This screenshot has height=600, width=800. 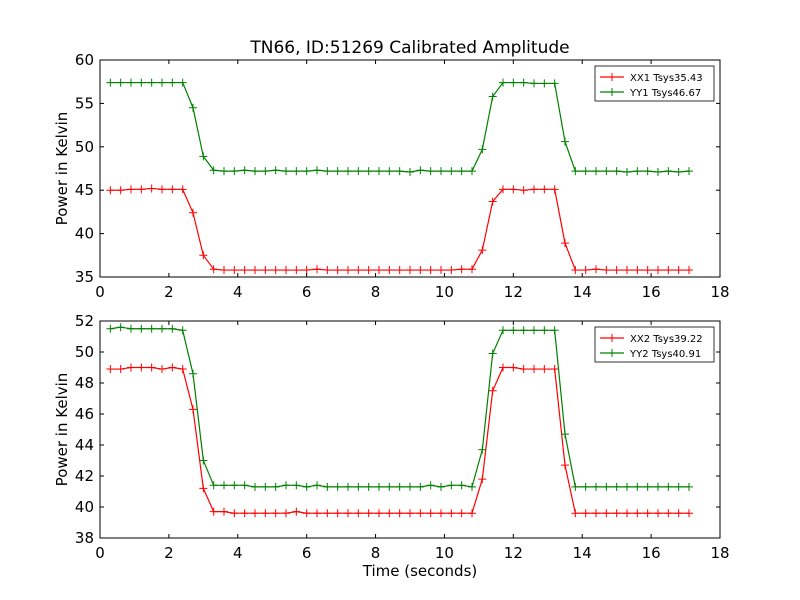 I want to click on legend-label: YY1 Tsys46.67, so click(x=665, y=93).